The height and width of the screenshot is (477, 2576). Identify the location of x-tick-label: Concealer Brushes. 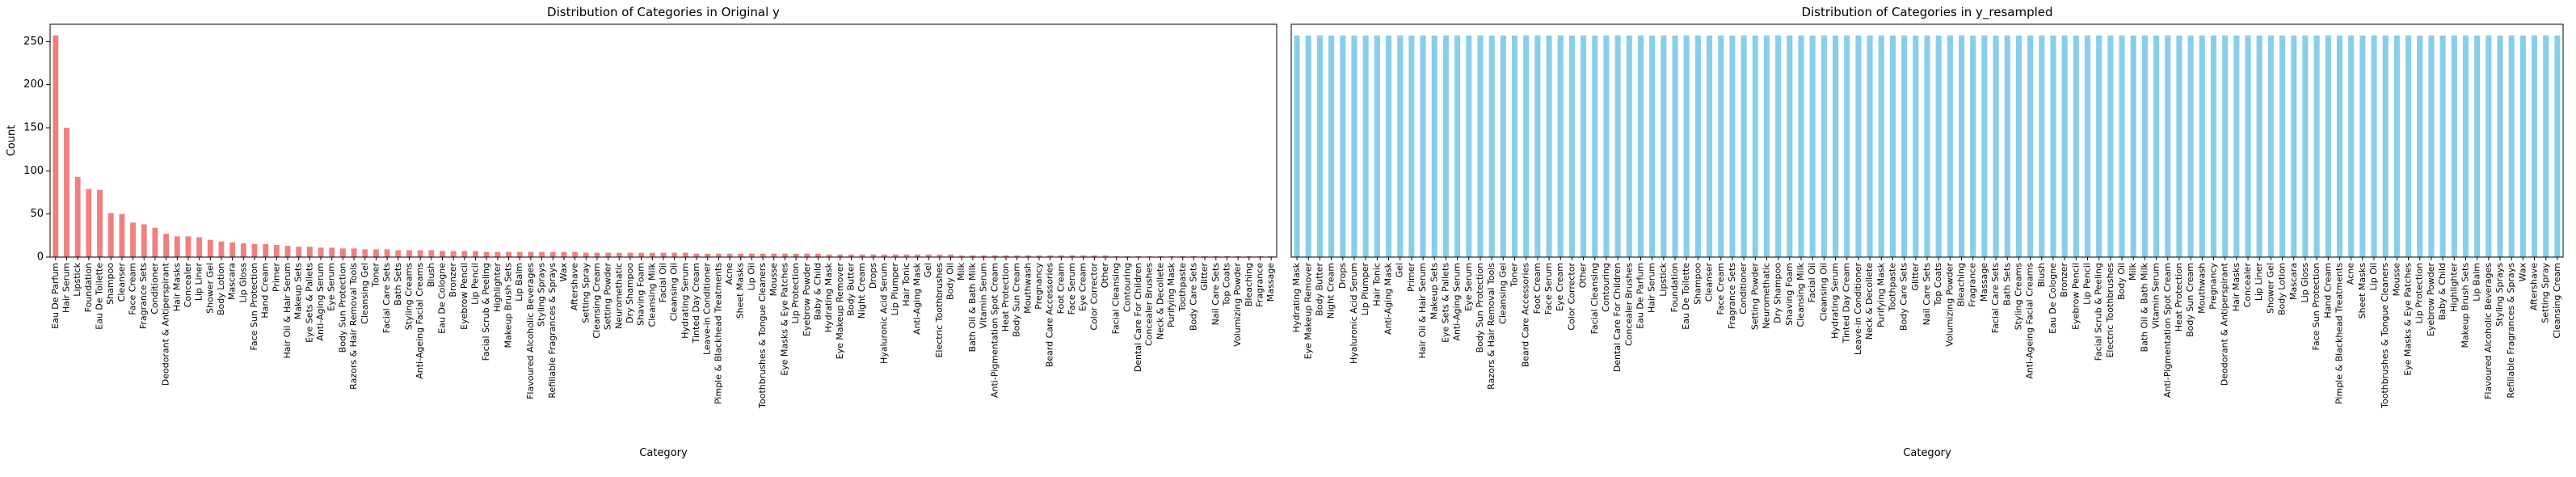
(1628, 305).